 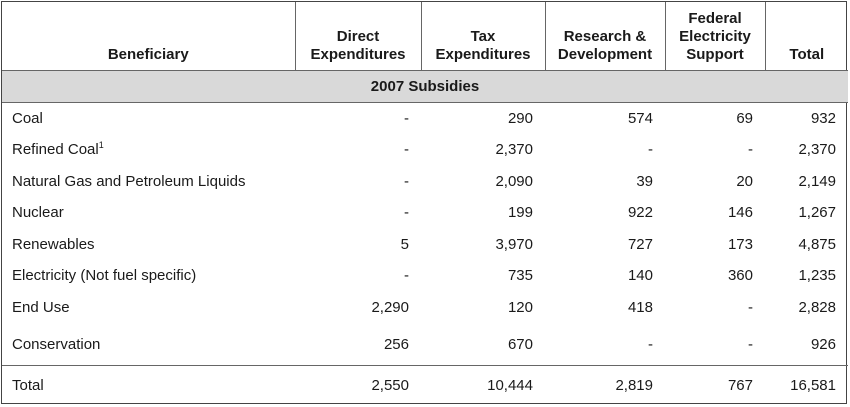 What do you see at coordinates (38, 213) in the screenshot?
I see `row-beneficiary: Nuclear` at bounding box center [38, 213].